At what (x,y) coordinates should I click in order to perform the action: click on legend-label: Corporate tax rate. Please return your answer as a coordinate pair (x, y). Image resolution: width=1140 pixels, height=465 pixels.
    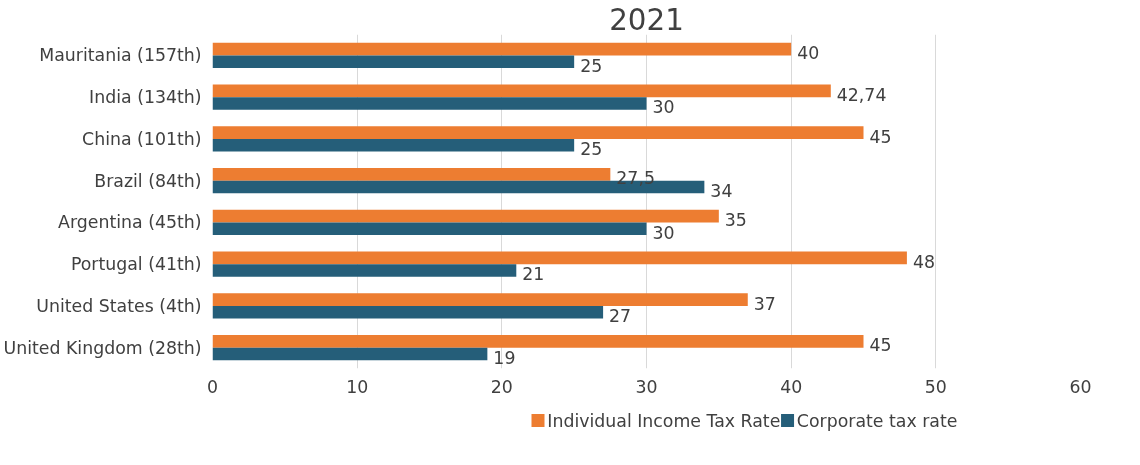
    Looking at the image, I should click on (877, 420).